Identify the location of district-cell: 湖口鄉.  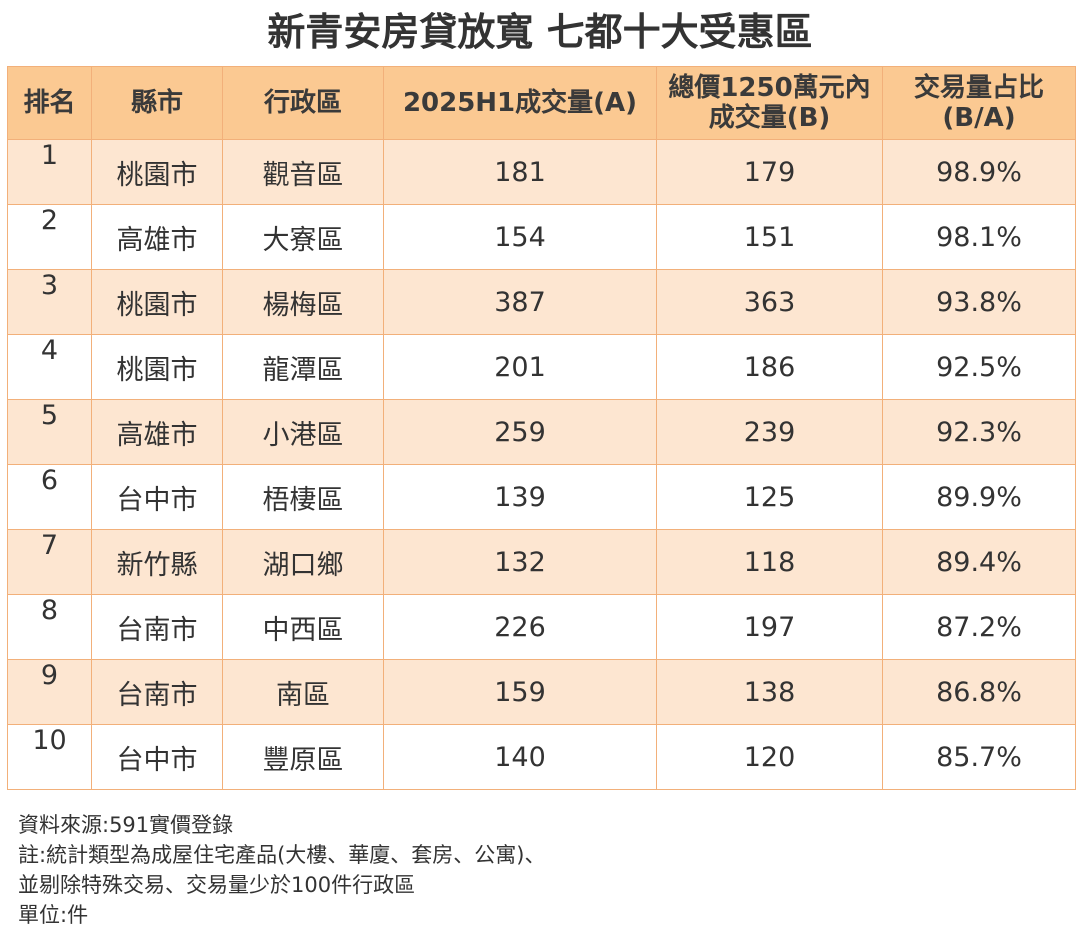
(303, 562).